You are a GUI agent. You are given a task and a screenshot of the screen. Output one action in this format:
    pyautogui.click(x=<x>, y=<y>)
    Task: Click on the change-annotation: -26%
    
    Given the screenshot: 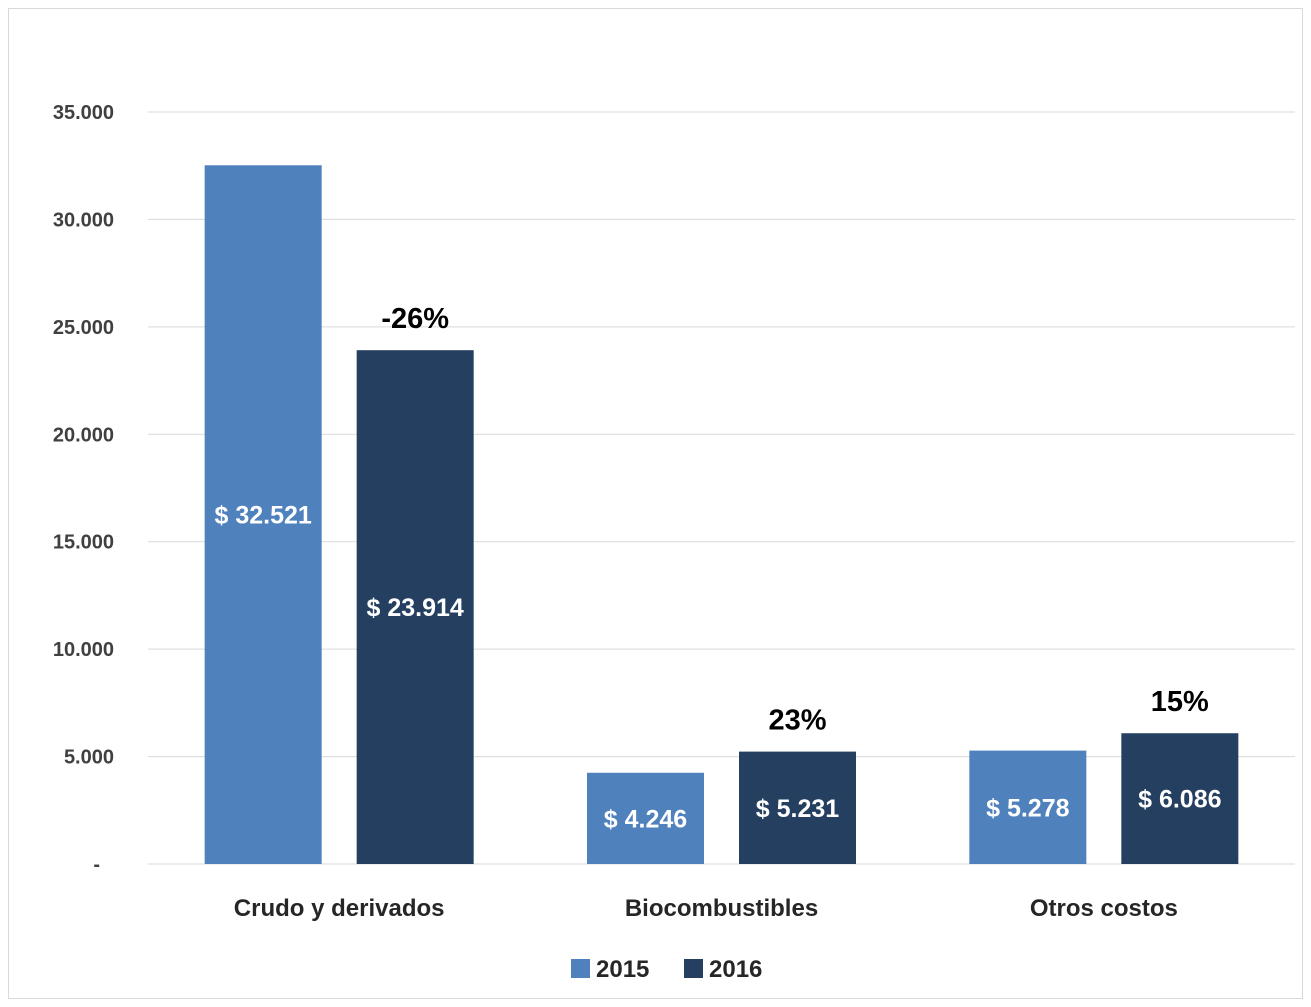 What is the action you would take?
    pyautogui.click(x=415, y=319)
    